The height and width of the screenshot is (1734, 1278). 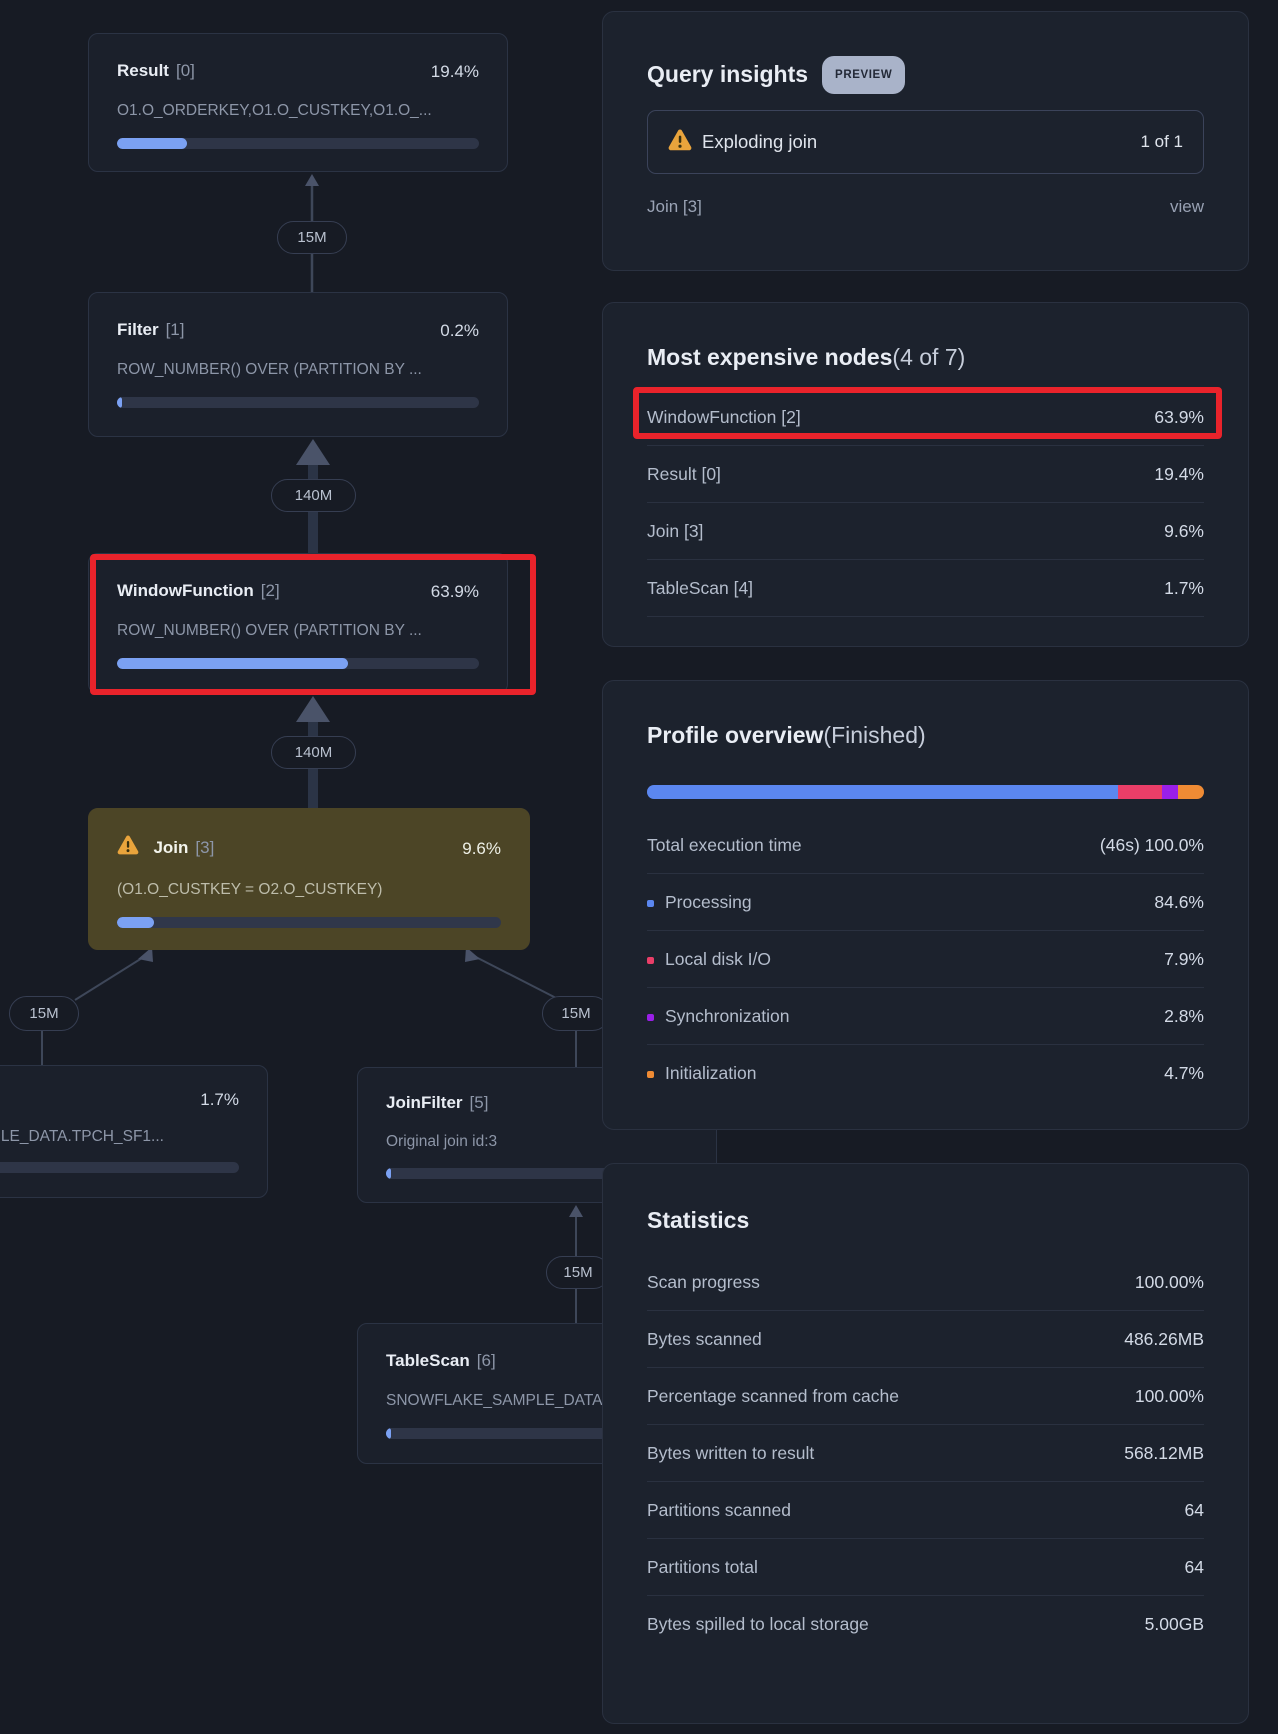 I want to click on legend-dot-local-disk-io, so click(x=650, y=960).